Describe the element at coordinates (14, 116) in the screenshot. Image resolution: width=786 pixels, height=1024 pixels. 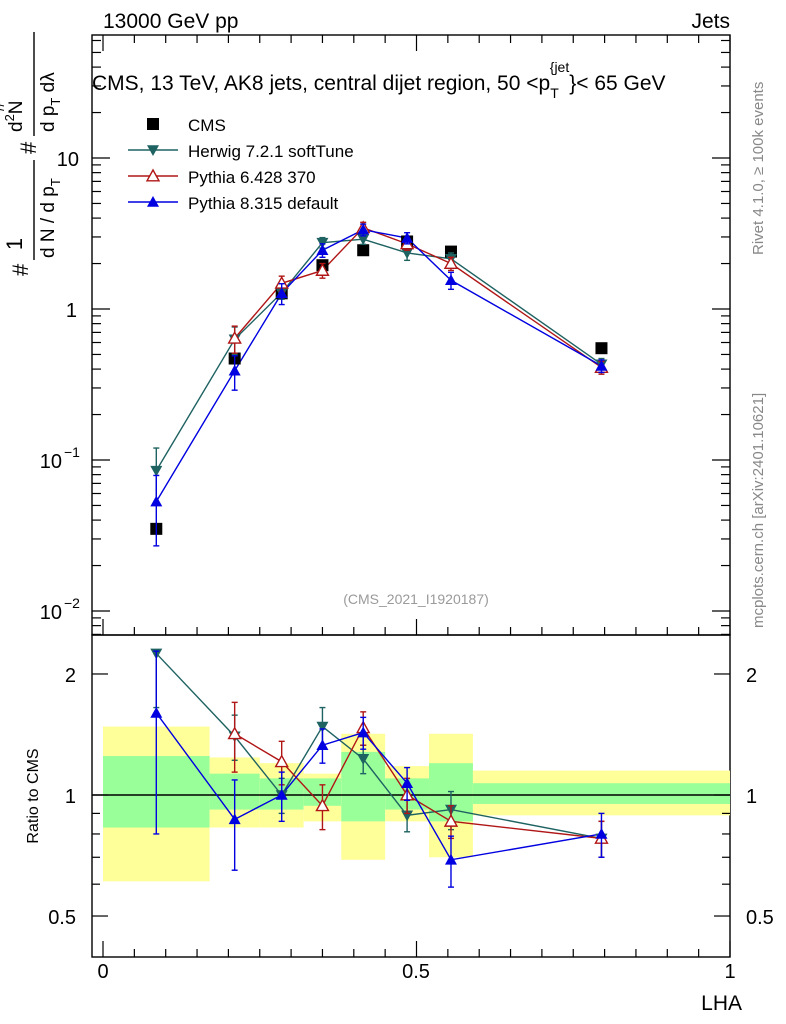
I see `svg-text: d2N` at that location.